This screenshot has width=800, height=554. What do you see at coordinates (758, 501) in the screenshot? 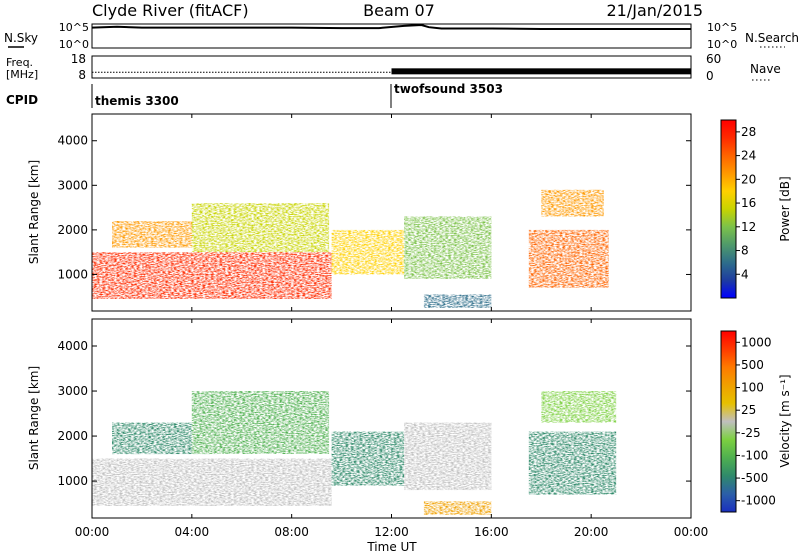
I see `colorbar-tick-label: -1000` at bounding box center [758, 501].